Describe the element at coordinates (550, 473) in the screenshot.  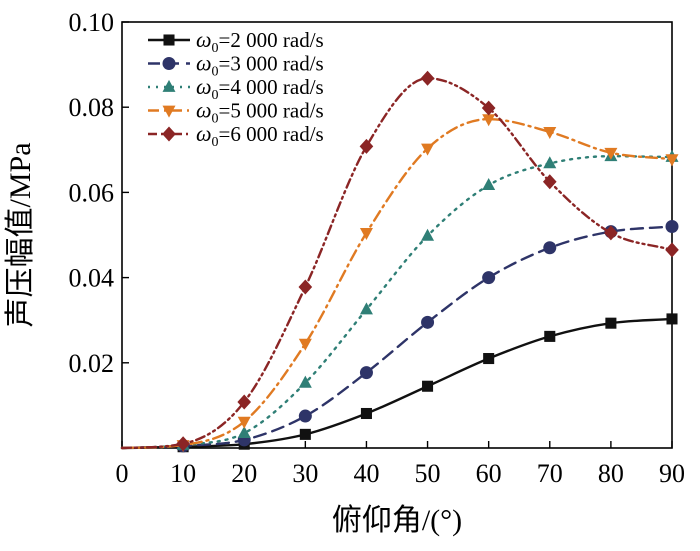
I see `x-tick-label: 70` at that location.